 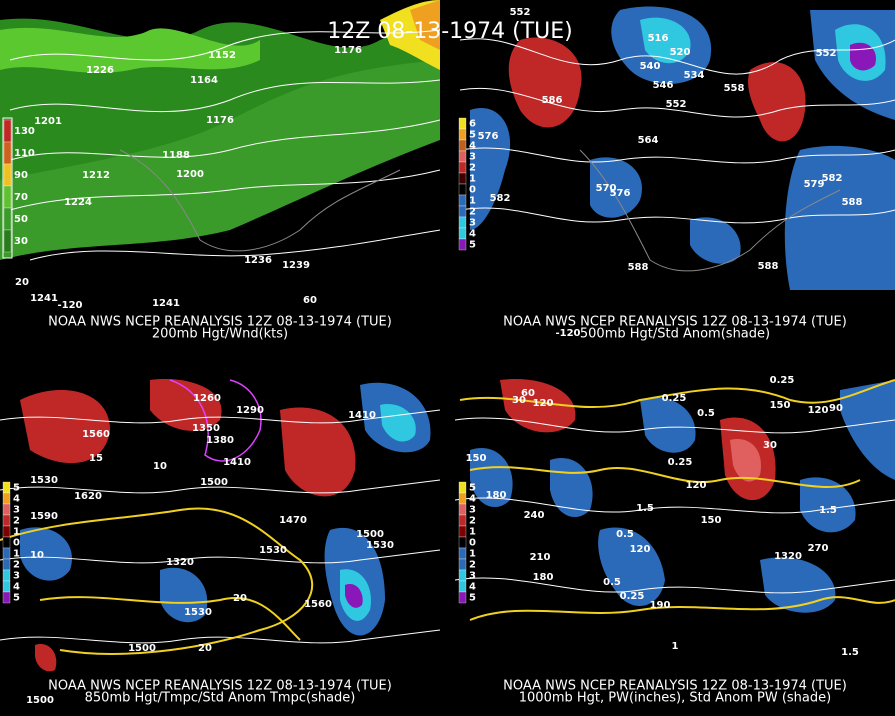 What do you see at coordinates (567, 333) in the screenshot?
I see `contour-label: -120` at bounding box center [567, 333].